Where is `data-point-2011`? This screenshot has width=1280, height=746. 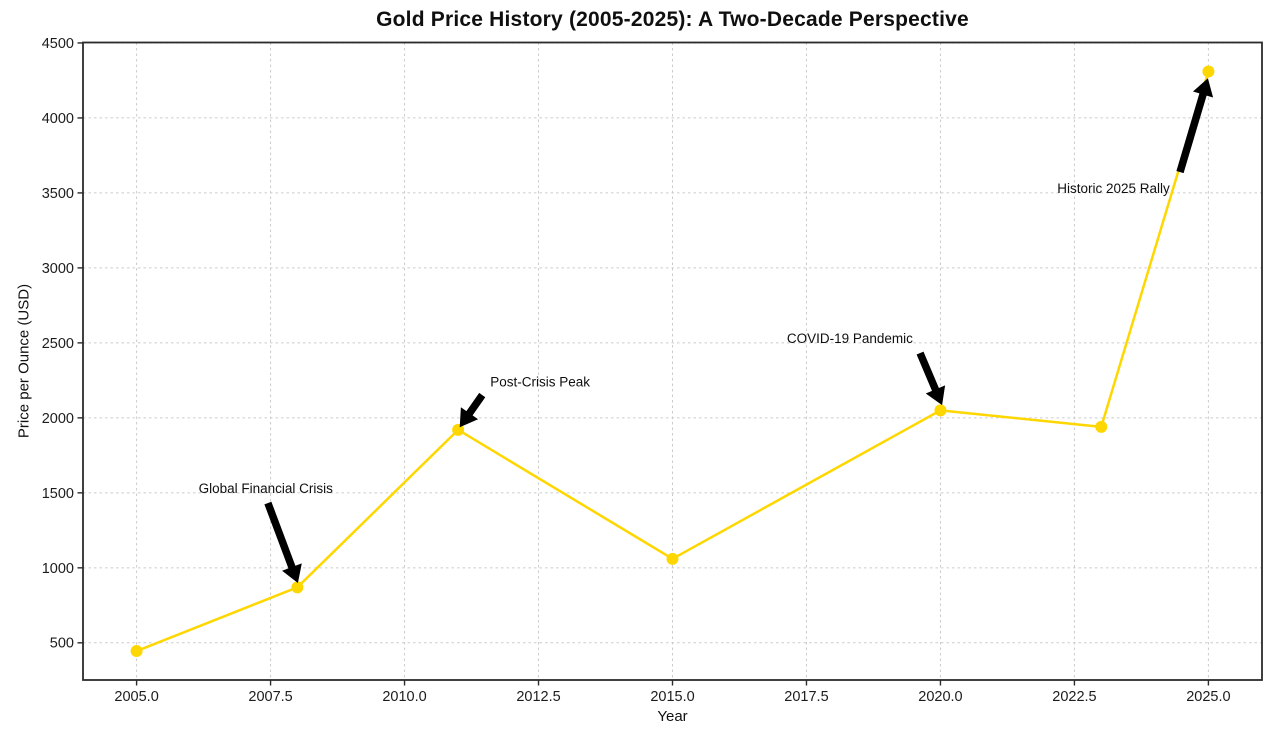
data-point-2011 is located at coordinates (458, 429).